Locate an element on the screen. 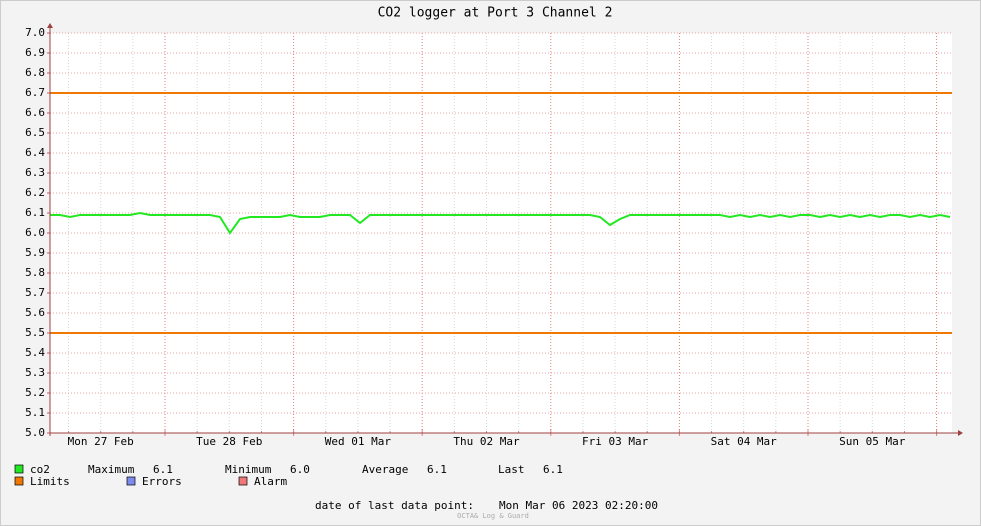 The height and width of the screenshot is (526, 981). y-axis-arrow is located at coordinates (50, 25).